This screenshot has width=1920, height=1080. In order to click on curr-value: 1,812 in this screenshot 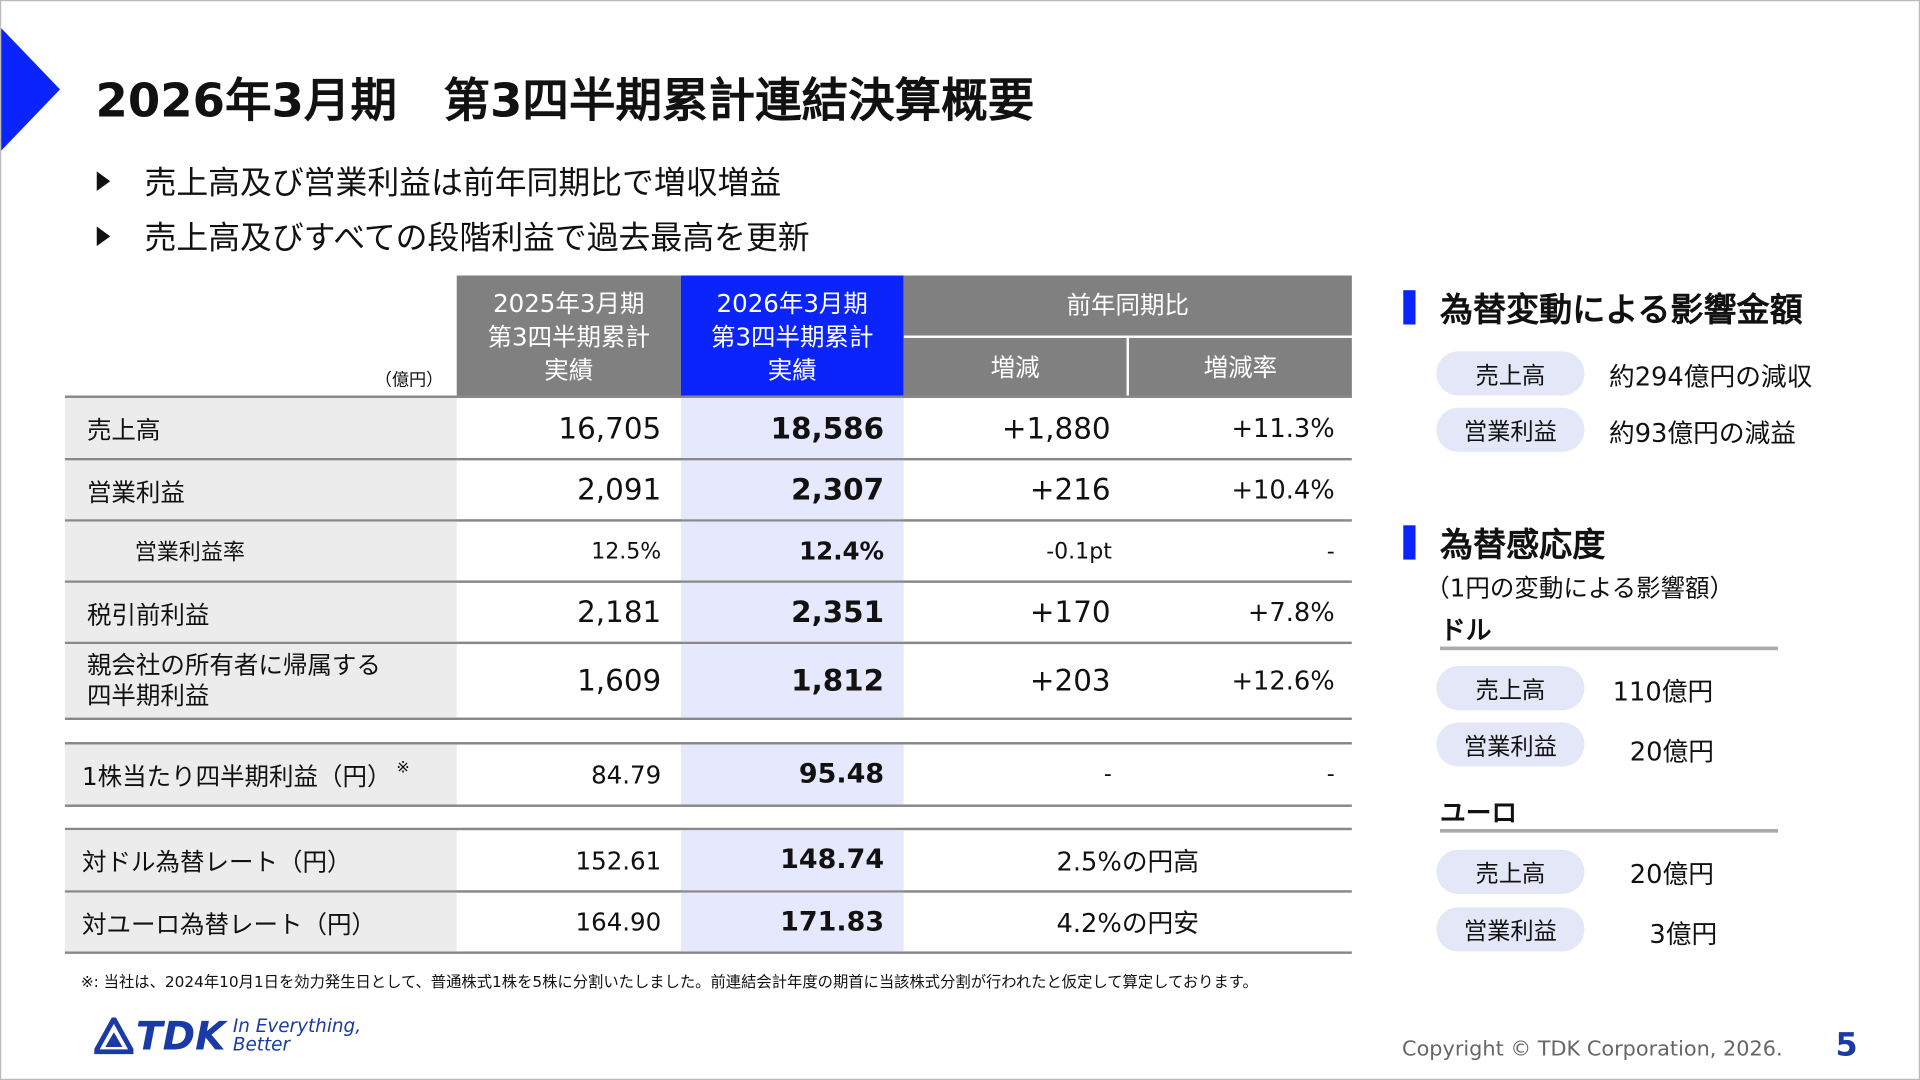, I will do `click(792, 681)`.